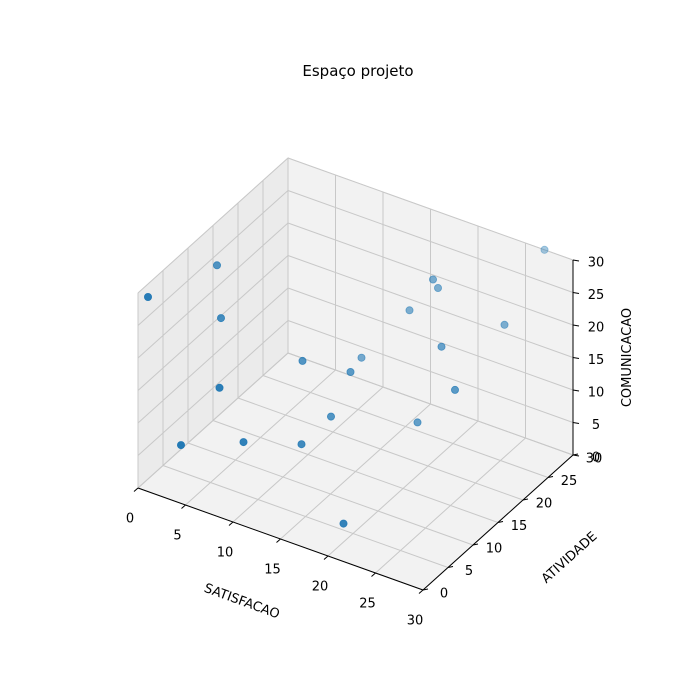  What do you see at coordinates (596, 360) in the screenshot?
I see `z-tick-label: 15` at bounding box center [596, 360].